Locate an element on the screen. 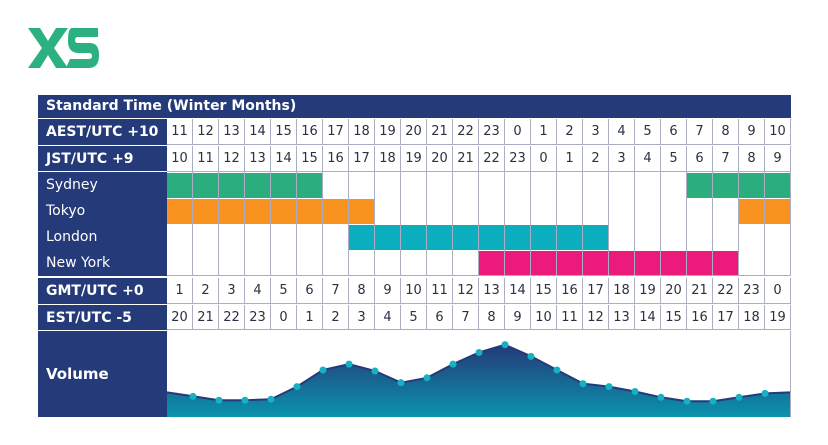 This screenshot has width=828, height=445. volume-label: Volume is located at coordinates (102, 374).